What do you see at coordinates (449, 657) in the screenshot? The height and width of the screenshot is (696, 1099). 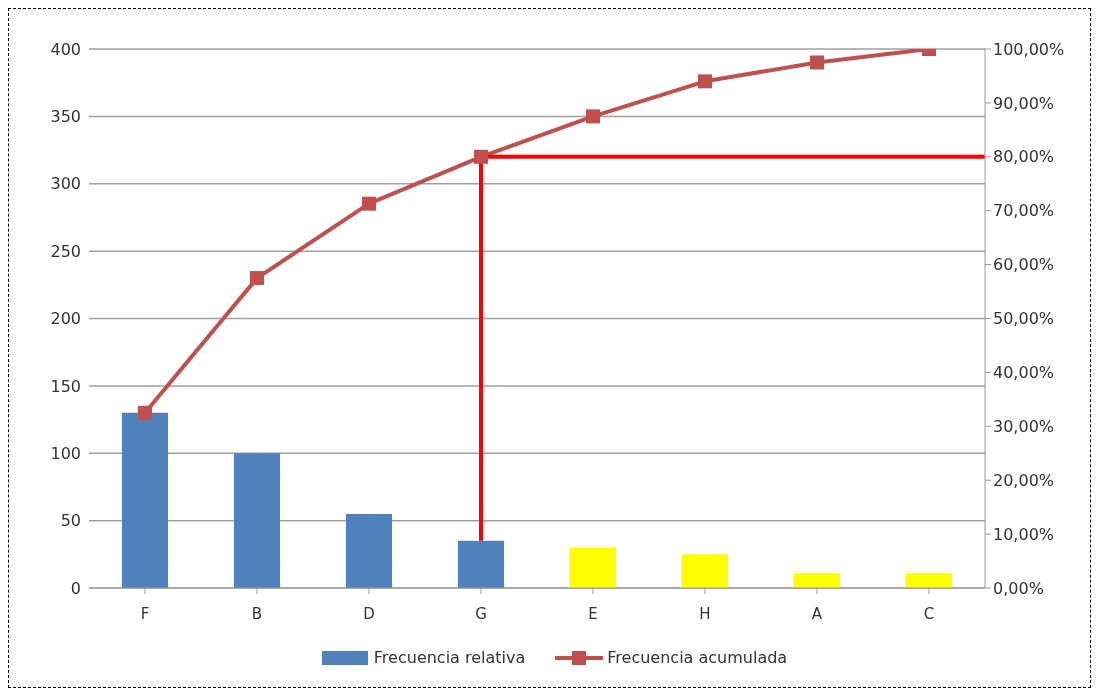 I see `legend-label: Frecuencia relativa` at bounding box center [449, 657].